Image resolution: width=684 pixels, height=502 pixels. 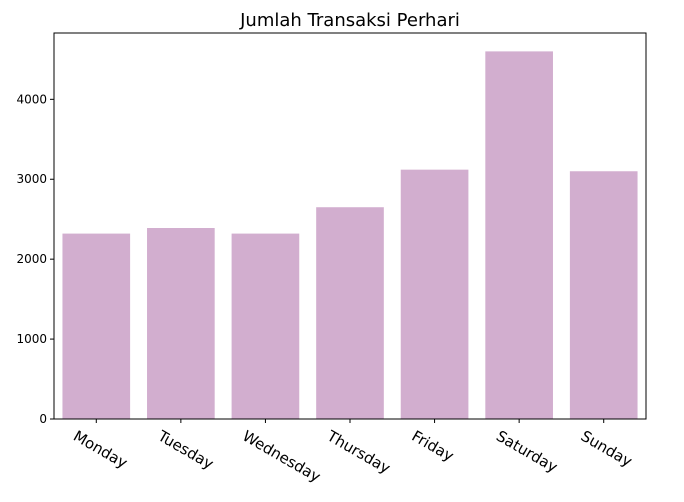 What do you see at coordinates (433, 446) in the screenshot?
I see `x-tick-label: Friday` at bounding box center [433, 446].